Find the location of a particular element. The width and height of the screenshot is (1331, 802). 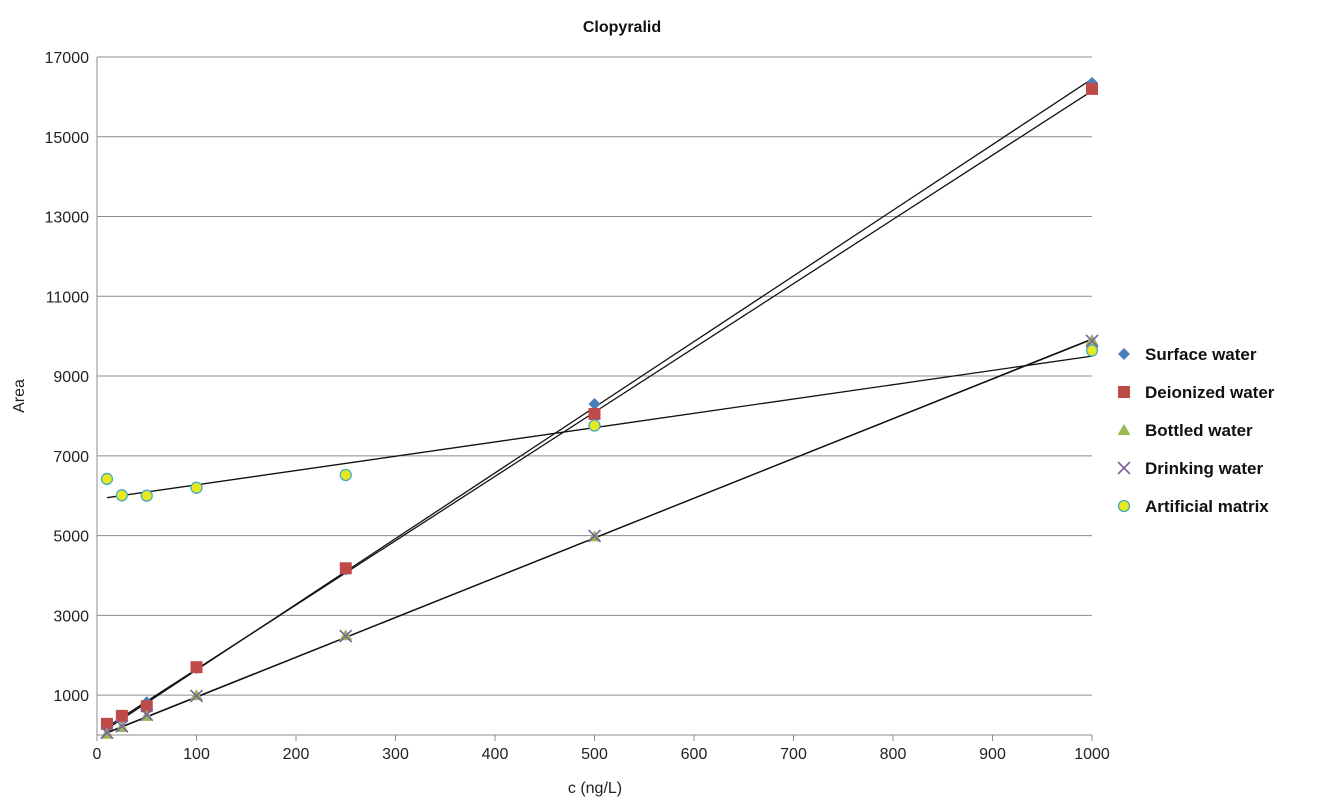

y-tick-label: 5000 is located at coordinates (71, 537).